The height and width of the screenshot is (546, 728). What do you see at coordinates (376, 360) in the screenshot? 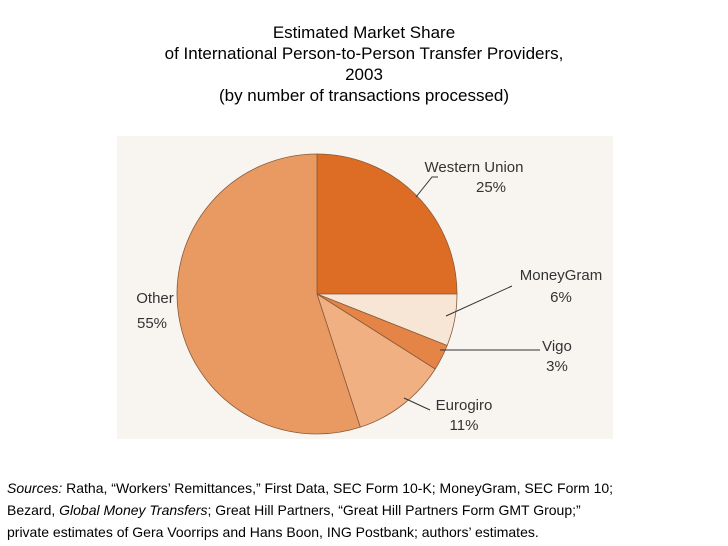
I see `pie-slice-eurogiro` at bounding box center [376, 360].